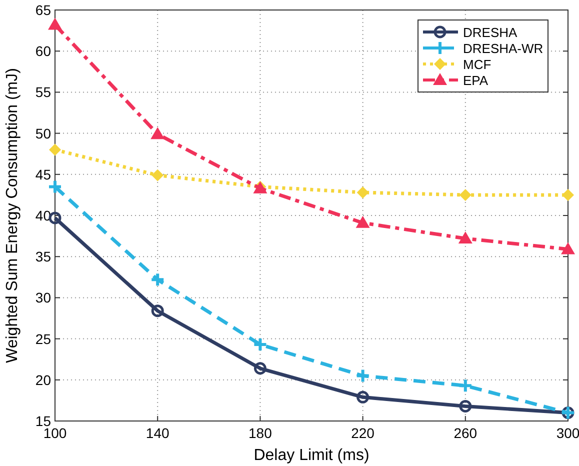 The image size is (579, 466). Describe the element at coordinates (43, 298) in the screenshot. I see `y-tick-label: 30` at that location.